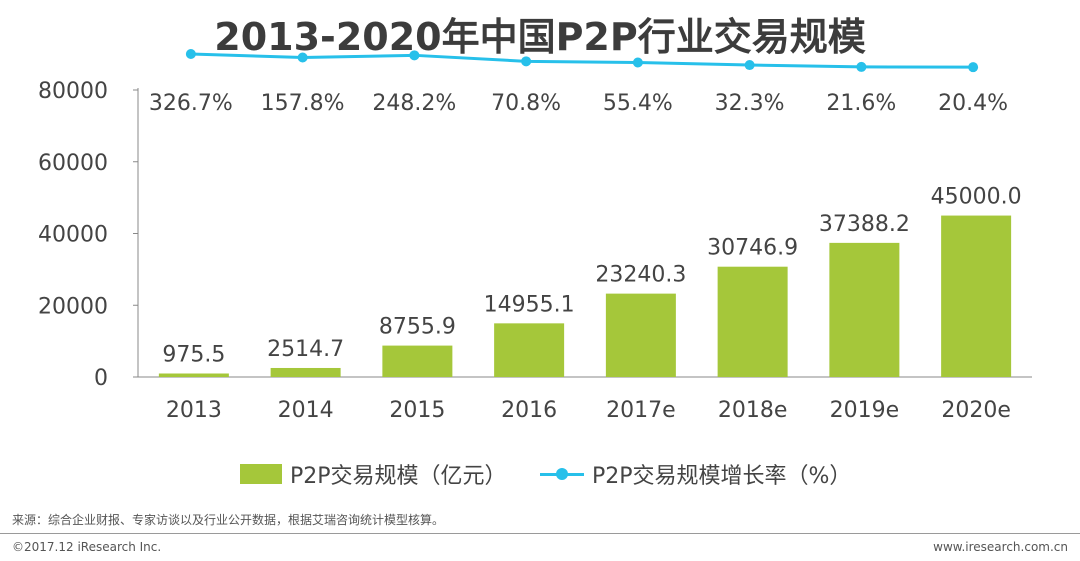 This screenshot has height=561, width=1080. I want to click on y-tick-label: 80000, so click(73, 91).